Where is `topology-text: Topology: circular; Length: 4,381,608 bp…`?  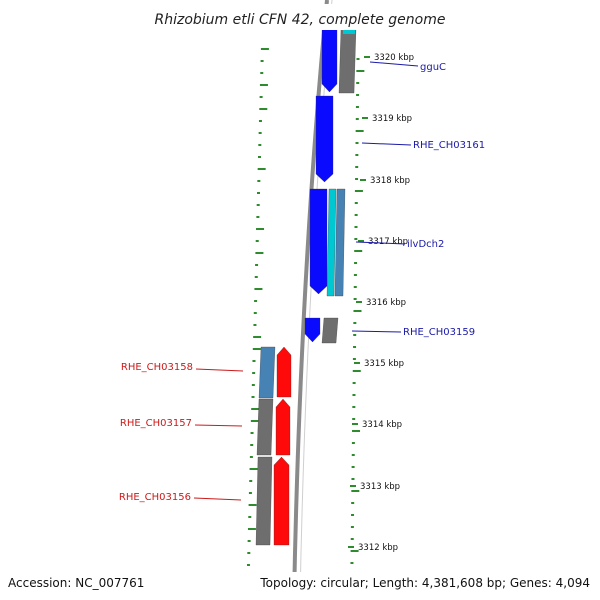 topology-text: Topology: circular; Length: 4,381,608 bp… is located at coordinates (424, 583).